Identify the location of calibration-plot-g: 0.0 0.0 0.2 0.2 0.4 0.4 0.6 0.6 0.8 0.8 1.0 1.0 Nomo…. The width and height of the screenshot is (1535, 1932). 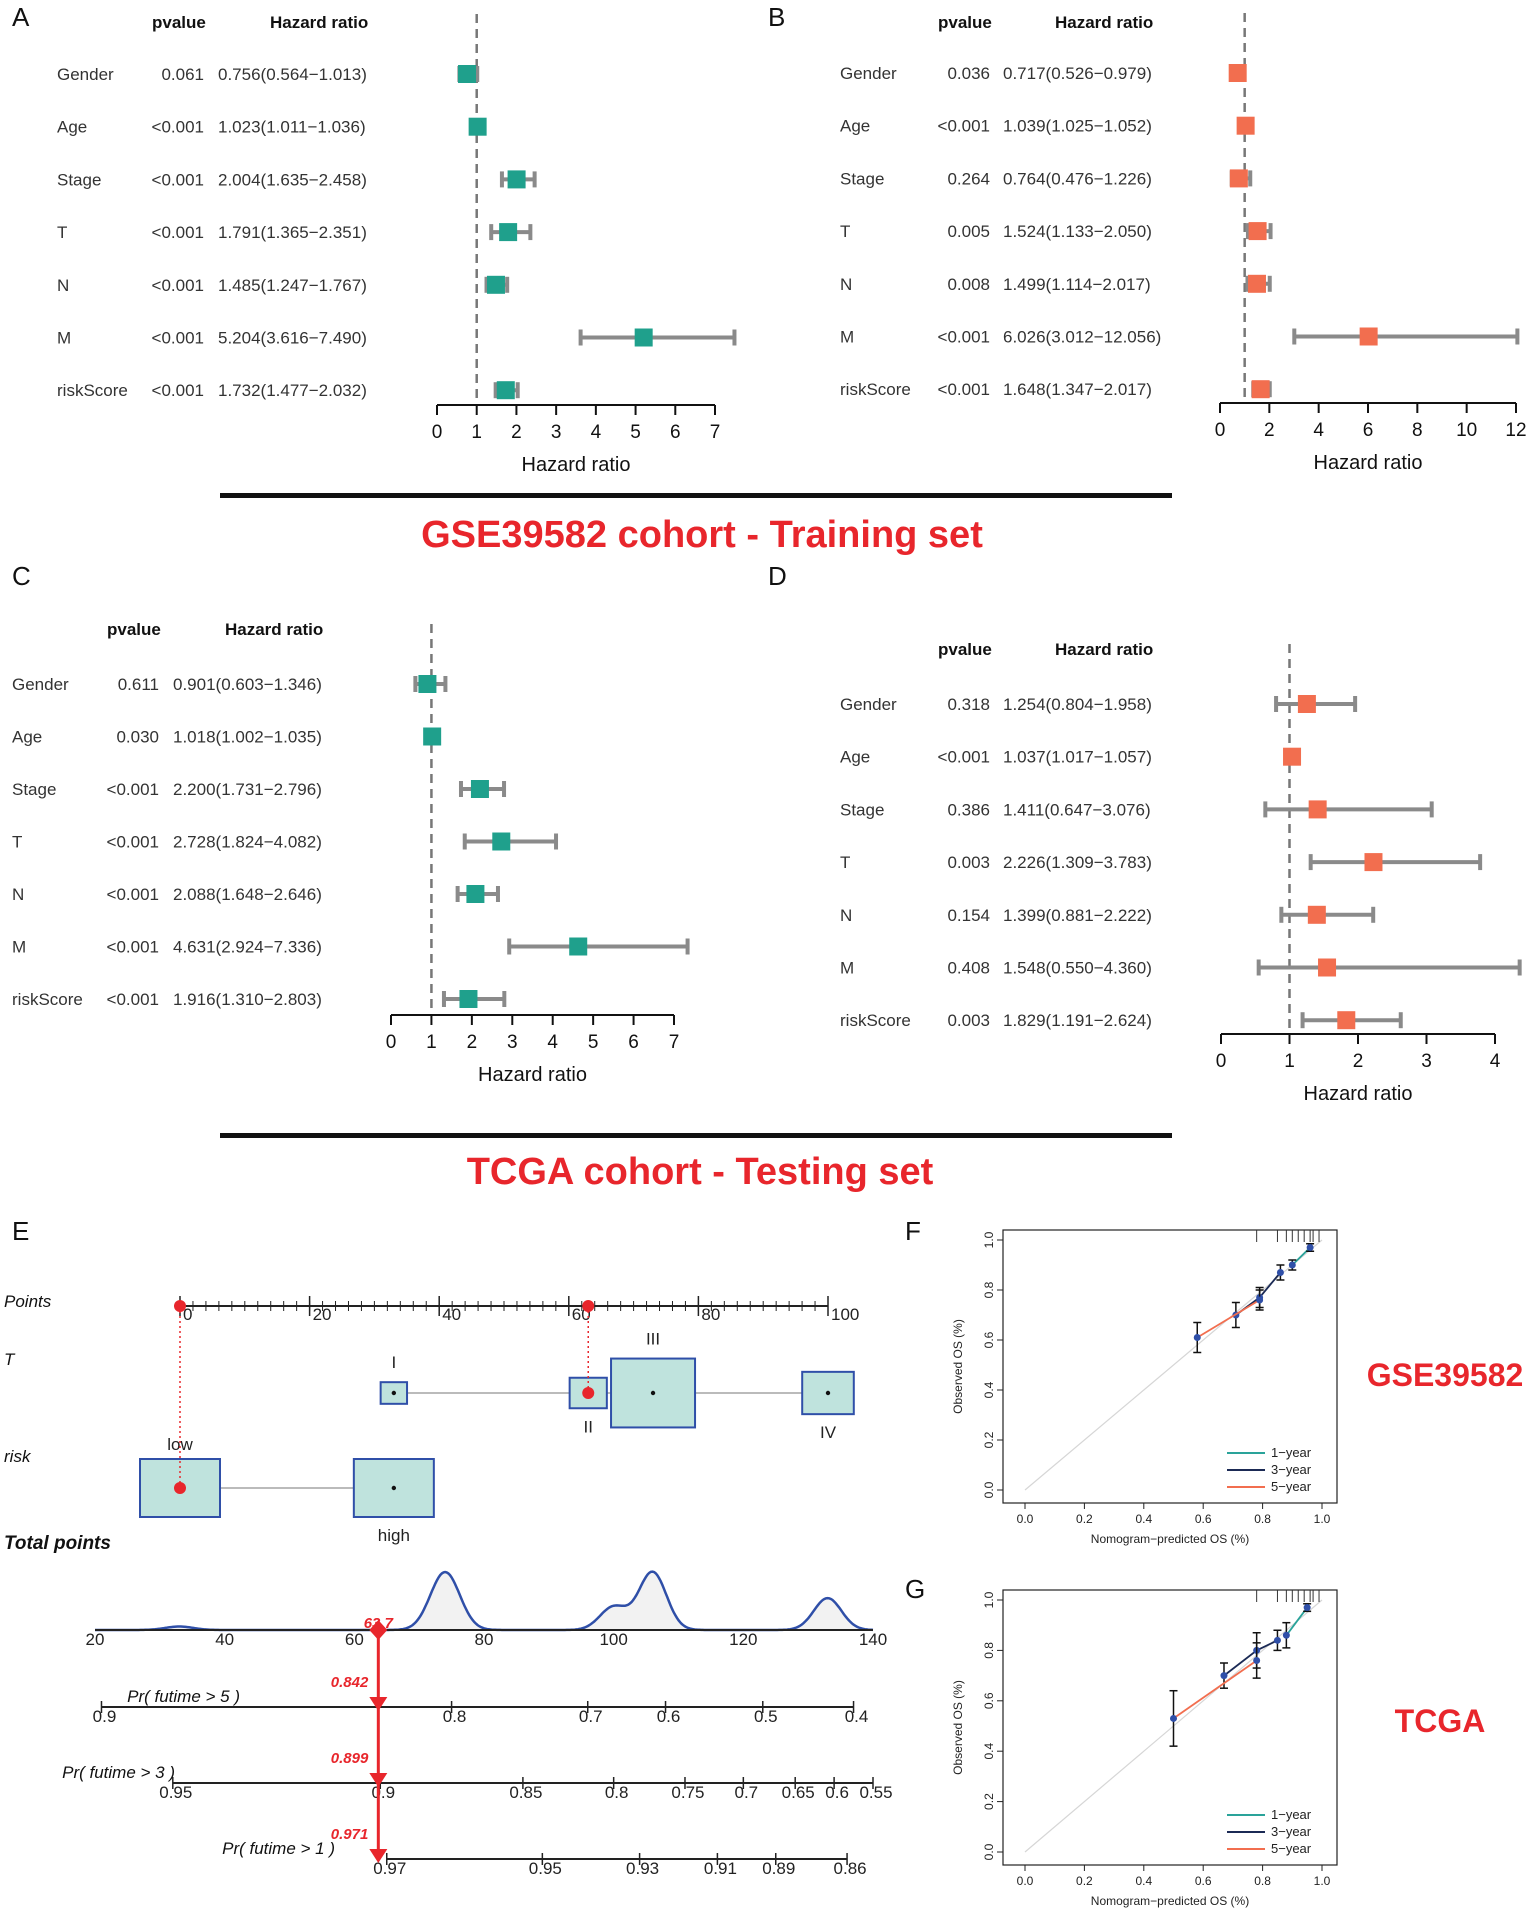
(1218, 1748).